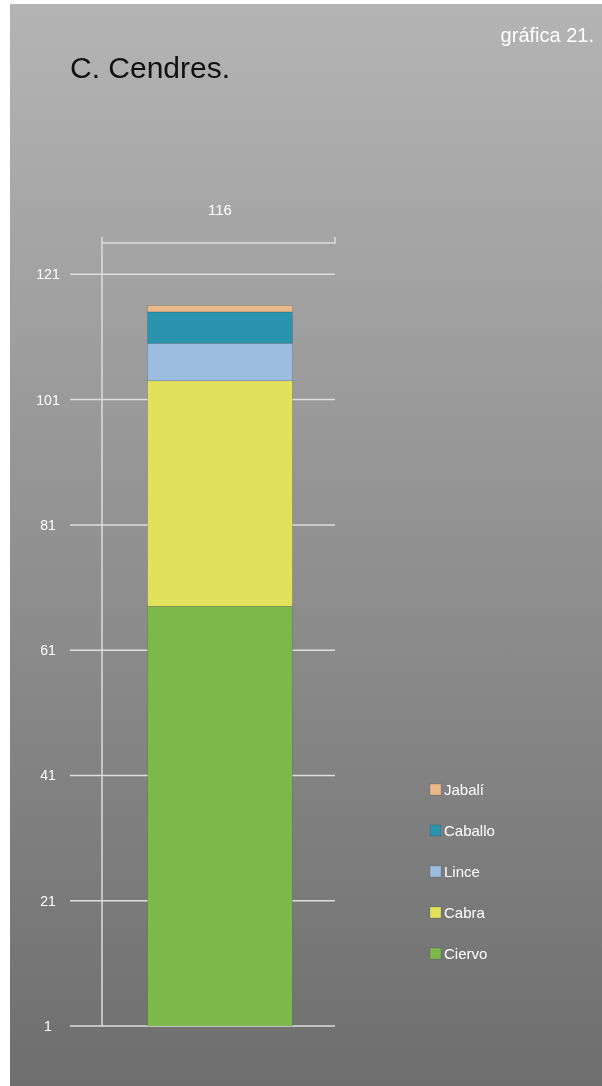 The height and width of the screenshot is (1086, 602). I want to click on y-tick-label: 81, so click(48, 524).